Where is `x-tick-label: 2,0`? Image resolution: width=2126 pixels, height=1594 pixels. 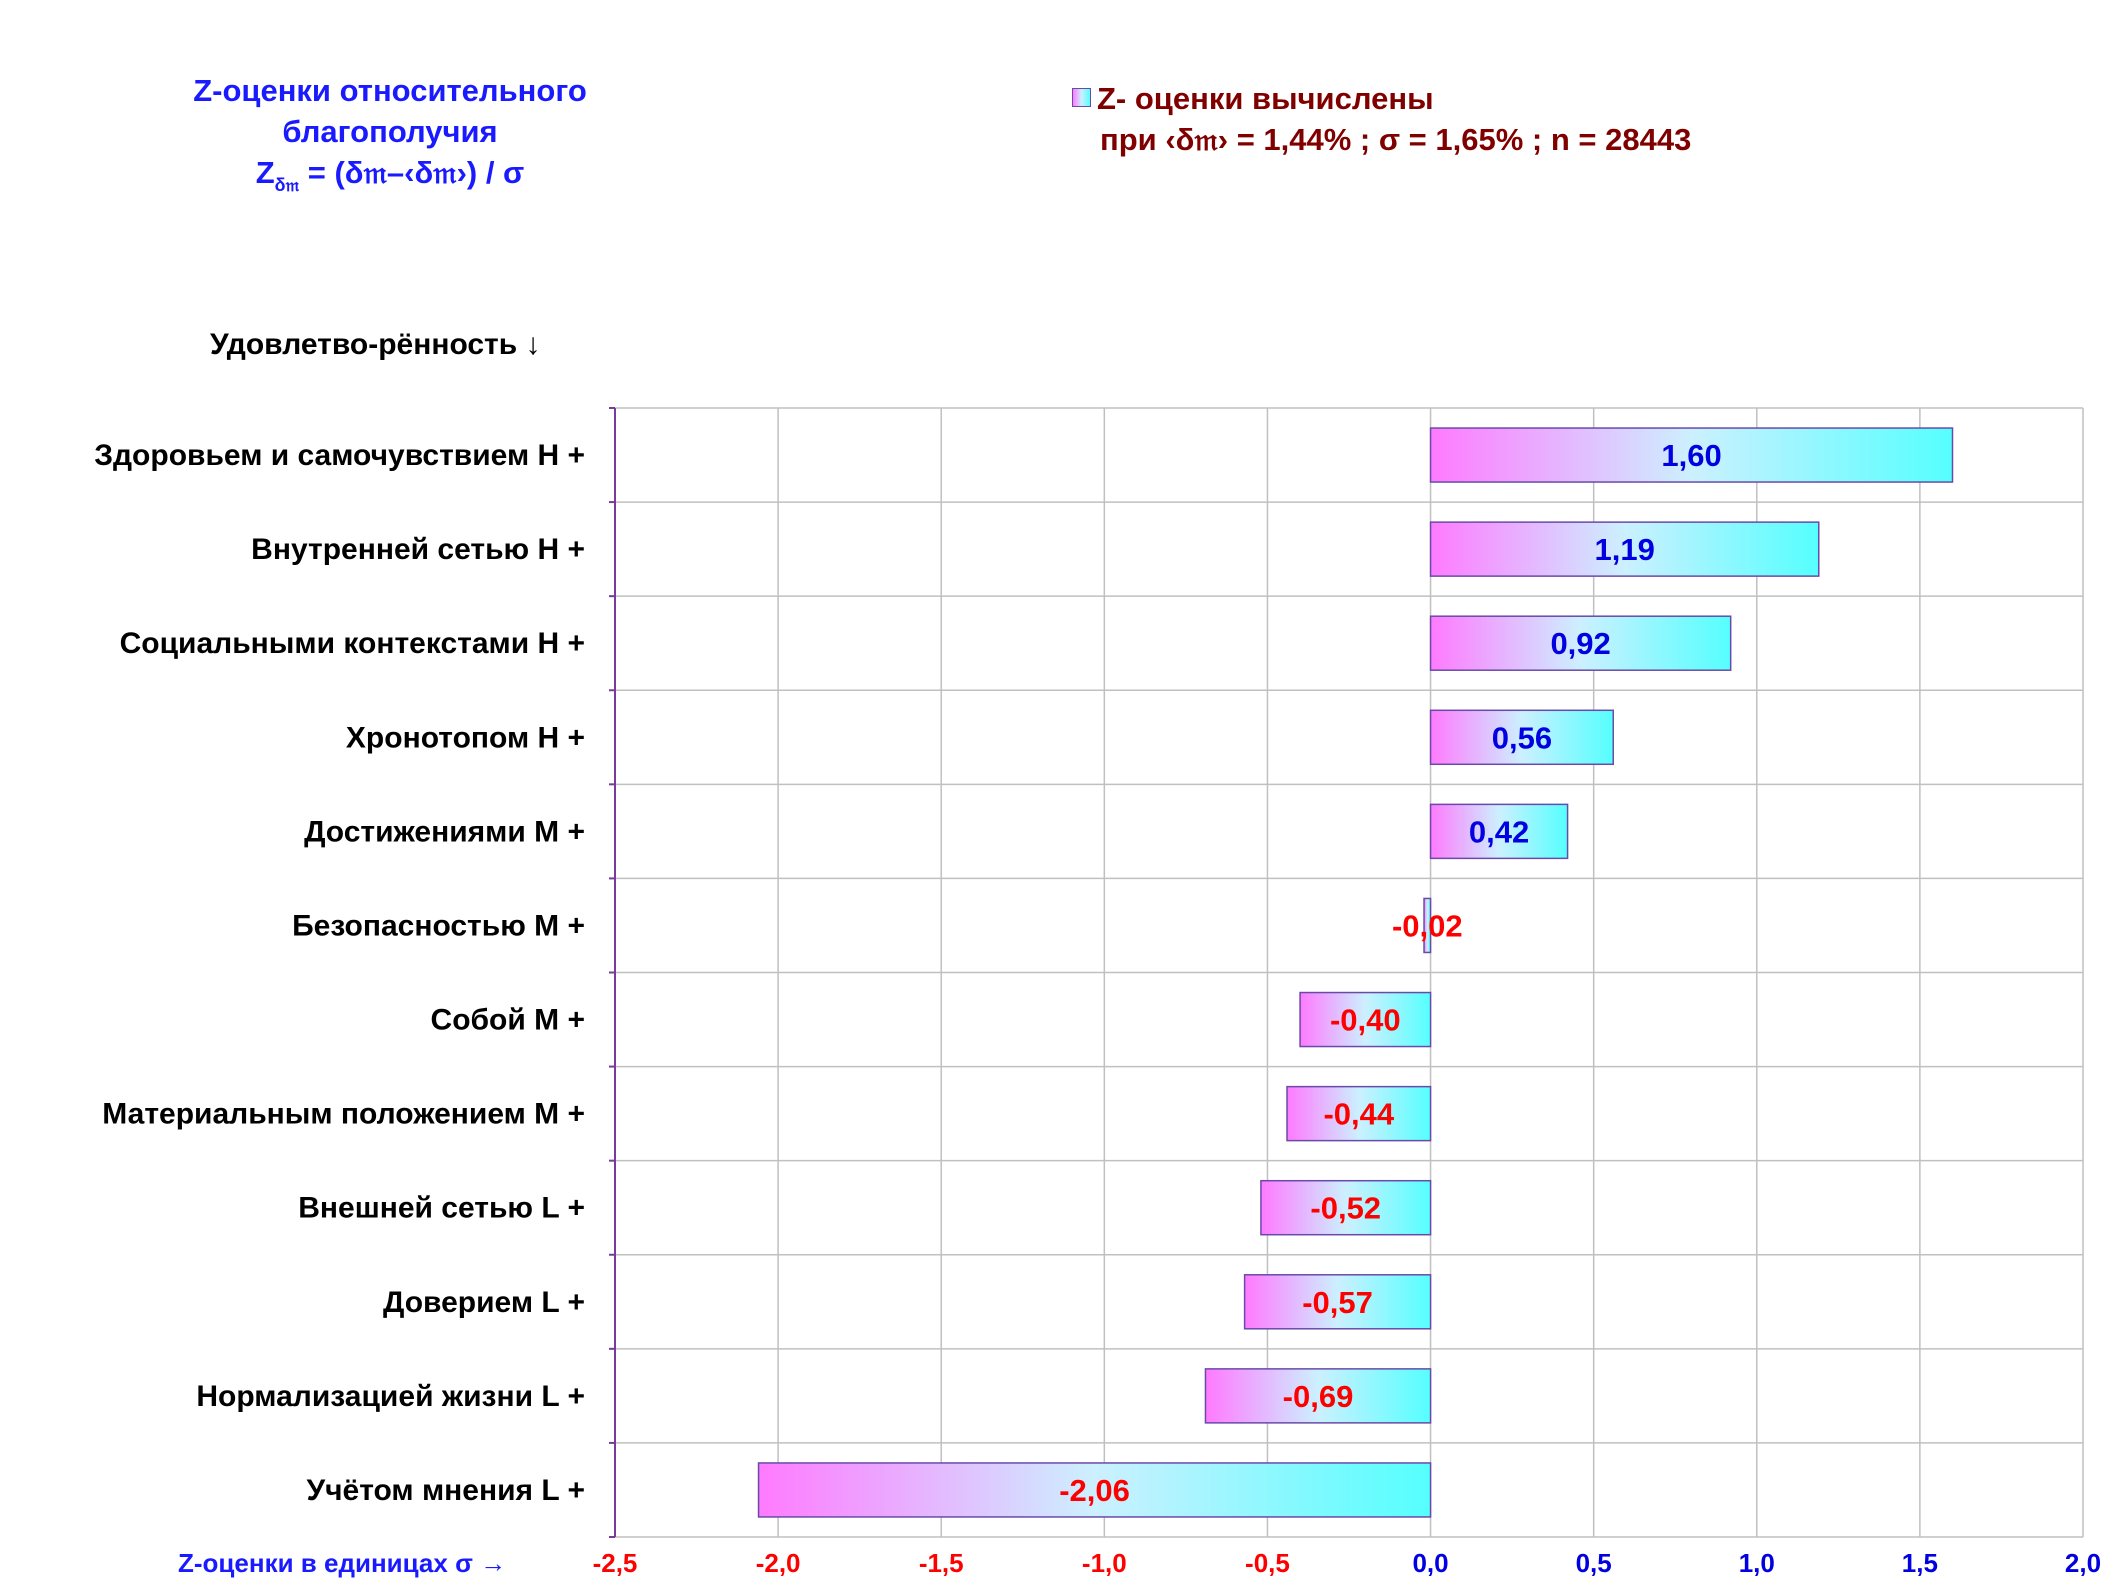
x-tick-label: 2,0 is located at coordinates (2083, 1563).